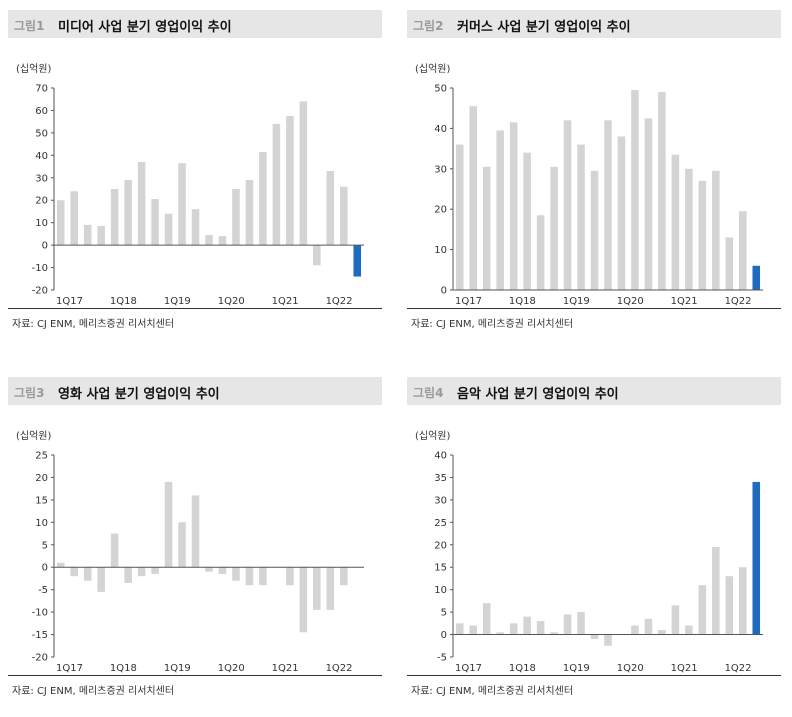 The image size is (792, 717). I want to click on figure-label: 그림4, so click(428, 393).